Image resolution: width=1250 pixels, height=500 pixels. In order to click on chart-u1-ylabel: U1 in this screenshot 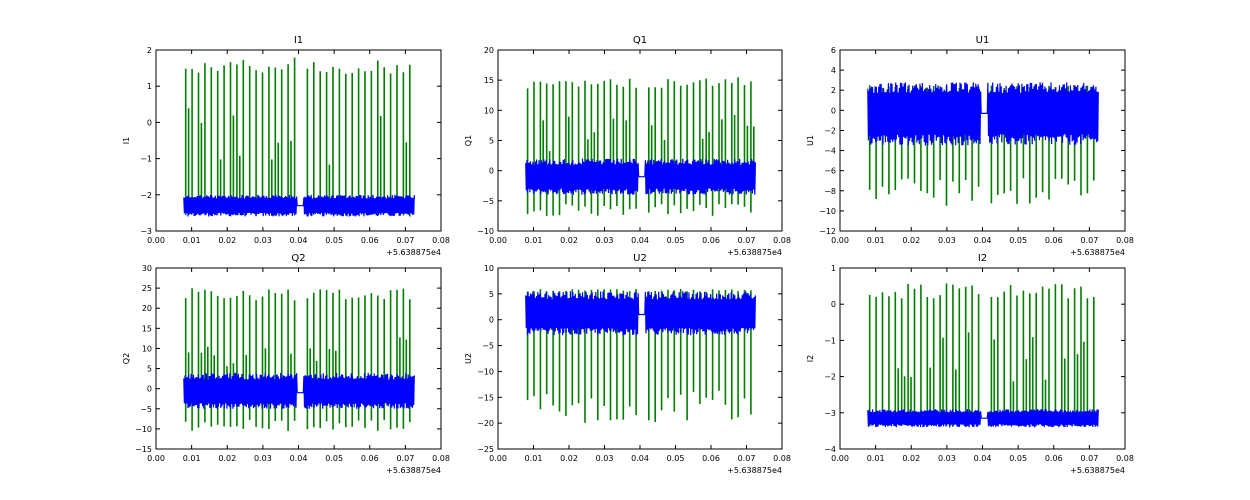, I will do `click(810, 140)`.